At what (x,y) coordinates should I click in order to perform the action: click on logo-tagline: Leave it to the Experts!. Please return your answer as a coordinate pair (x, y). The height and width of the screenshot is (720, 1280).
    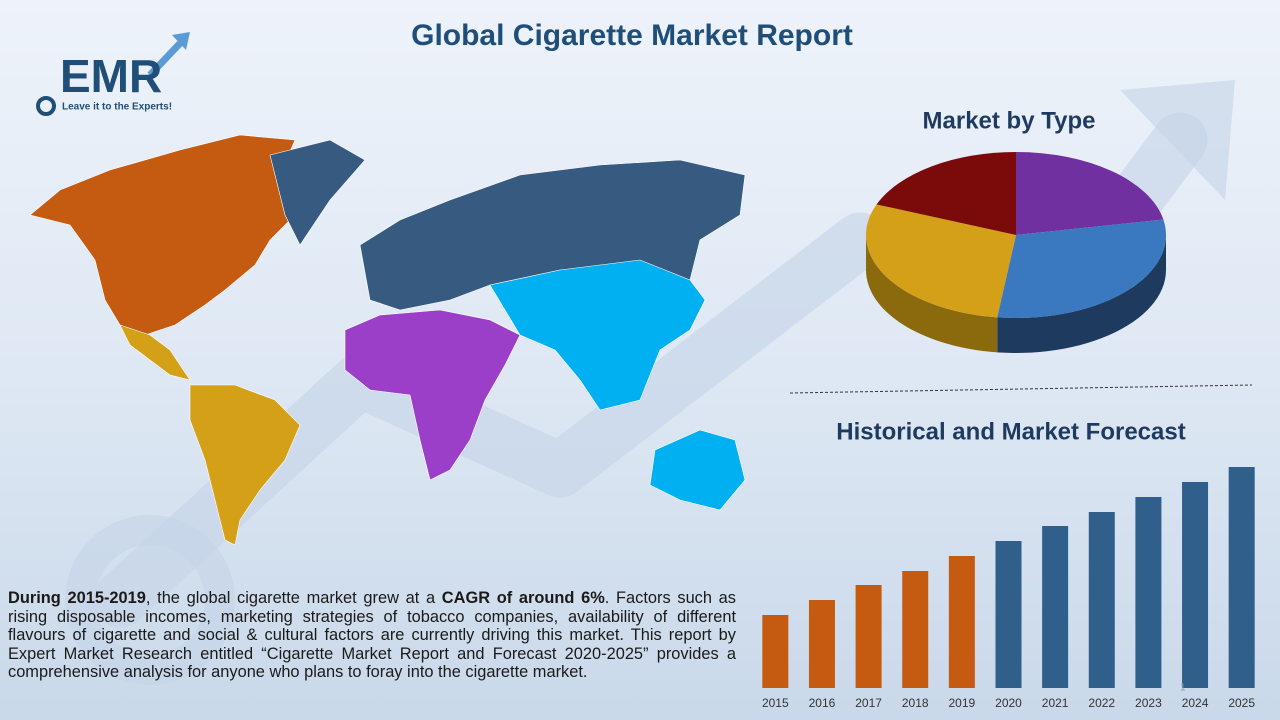
    Looking at the image, I should click on (117, 107).